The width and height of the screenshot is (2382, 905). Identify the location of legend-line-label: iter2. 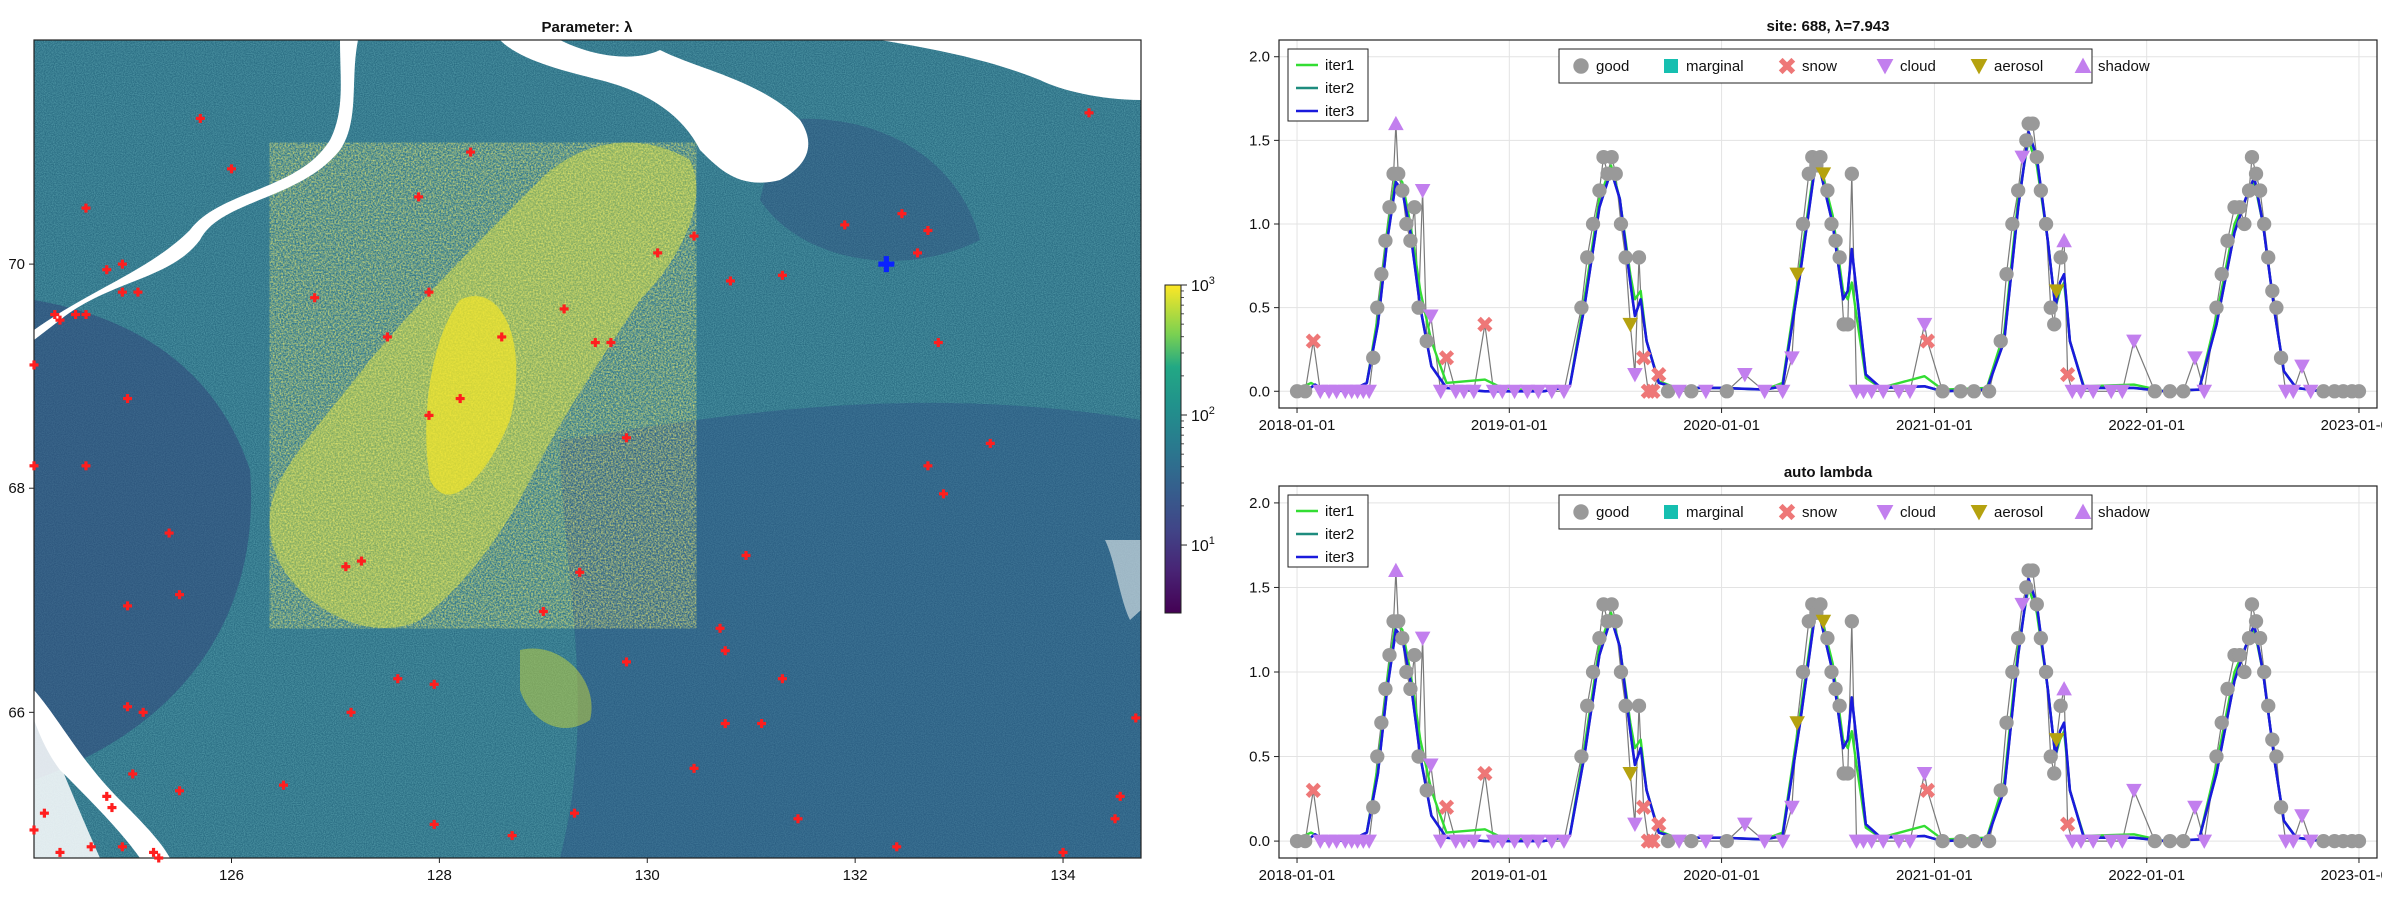
(1339, 534).